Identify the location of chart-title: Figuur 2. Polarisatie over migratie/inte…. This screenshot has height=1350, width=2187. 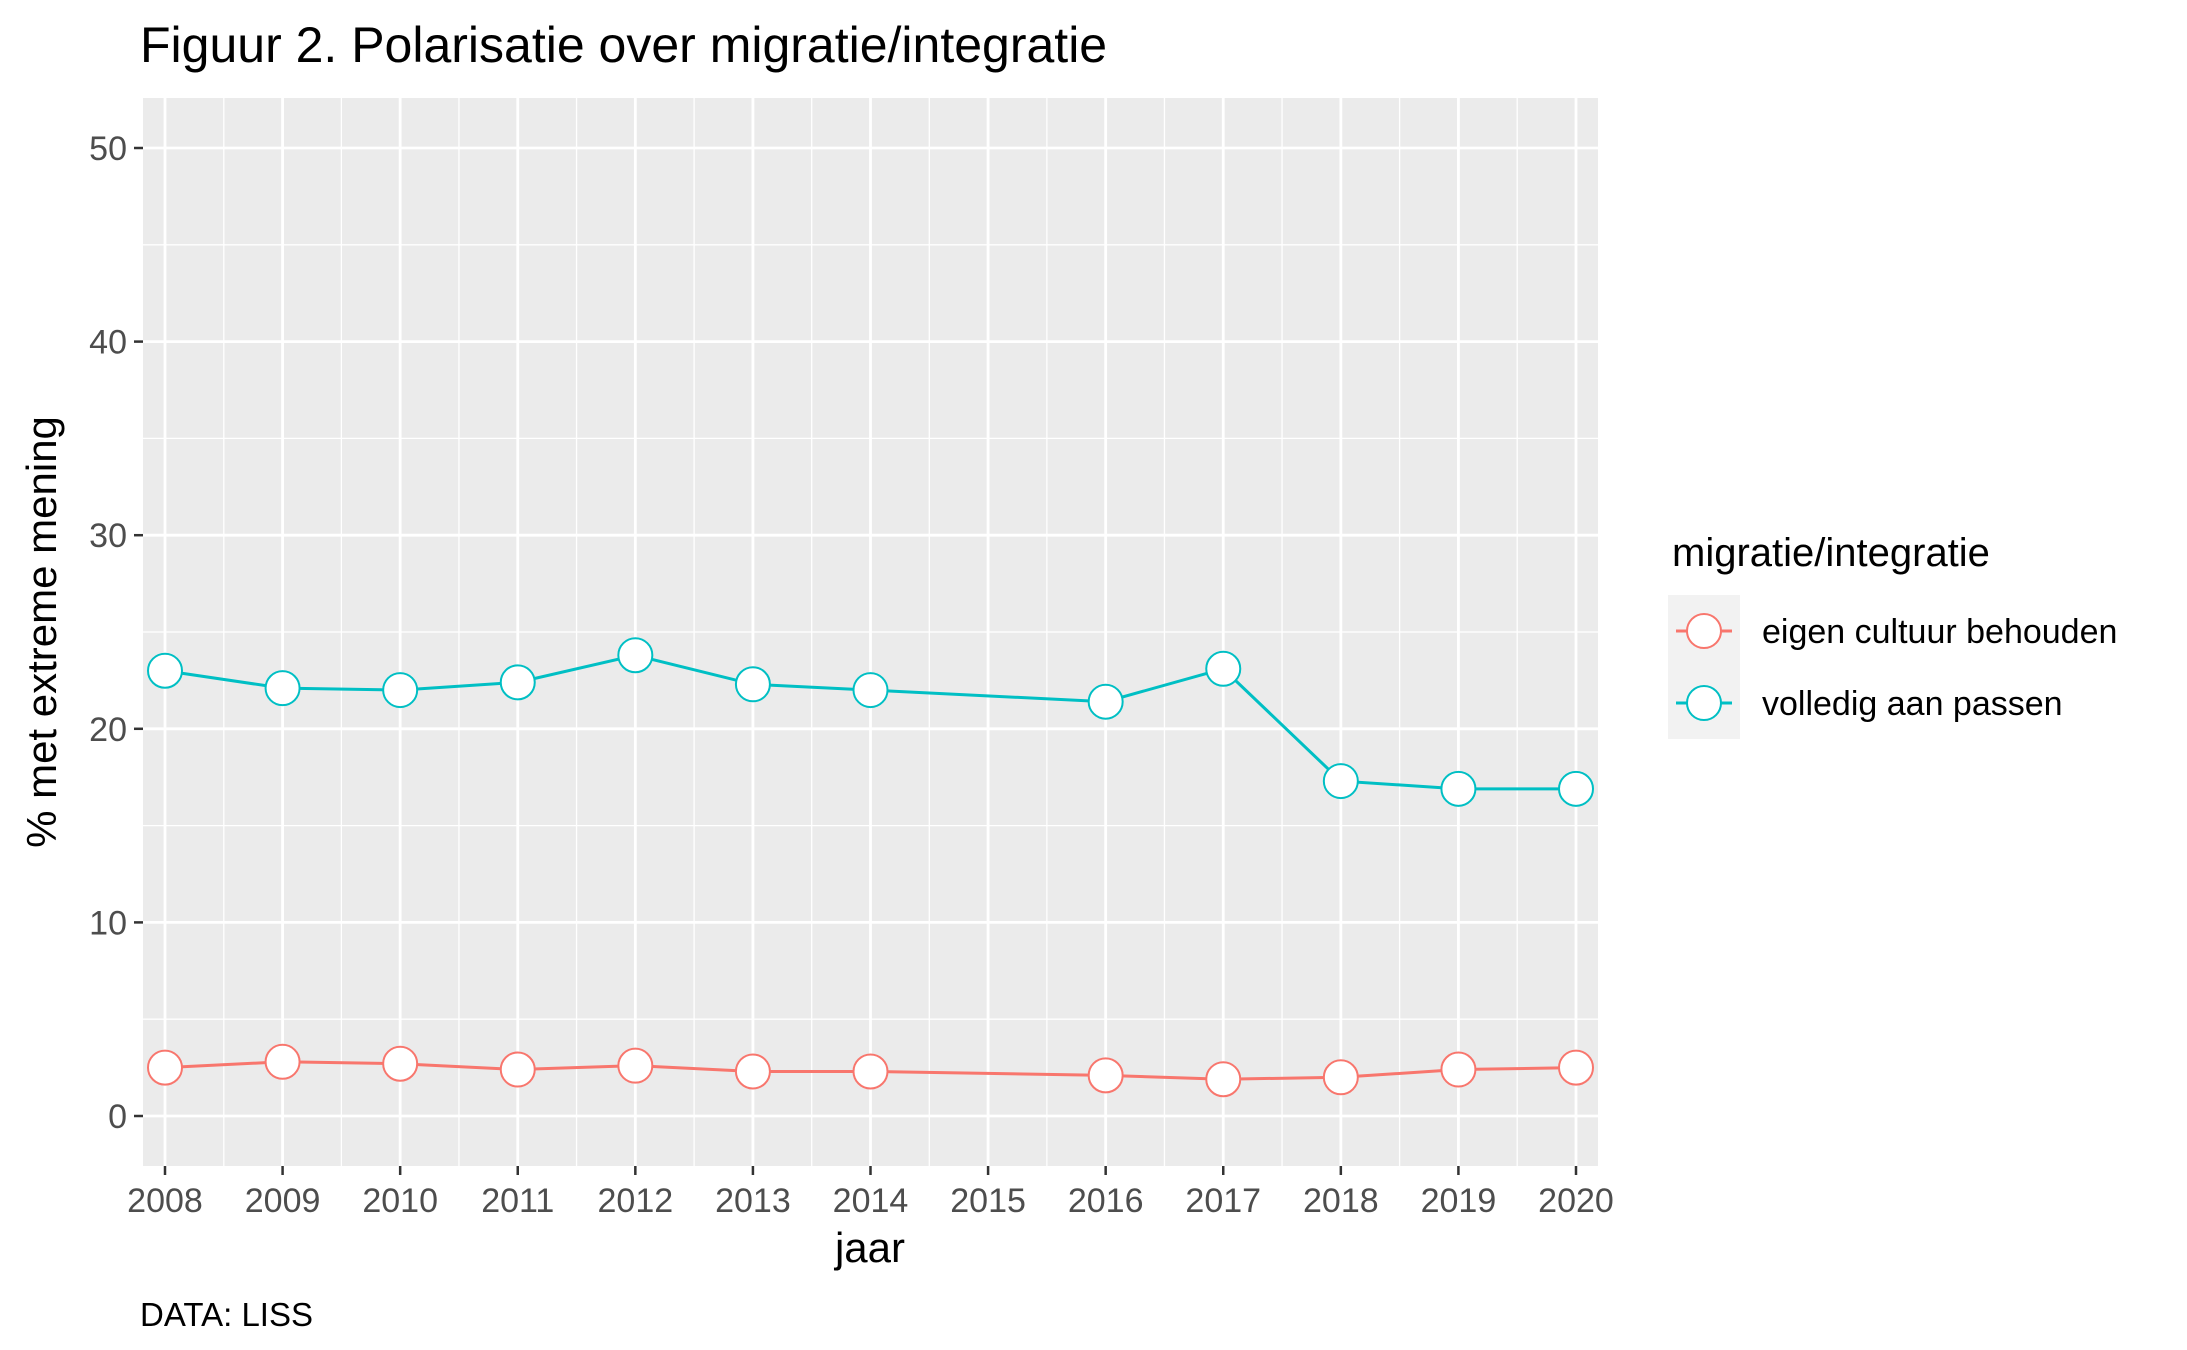
(623, 45).